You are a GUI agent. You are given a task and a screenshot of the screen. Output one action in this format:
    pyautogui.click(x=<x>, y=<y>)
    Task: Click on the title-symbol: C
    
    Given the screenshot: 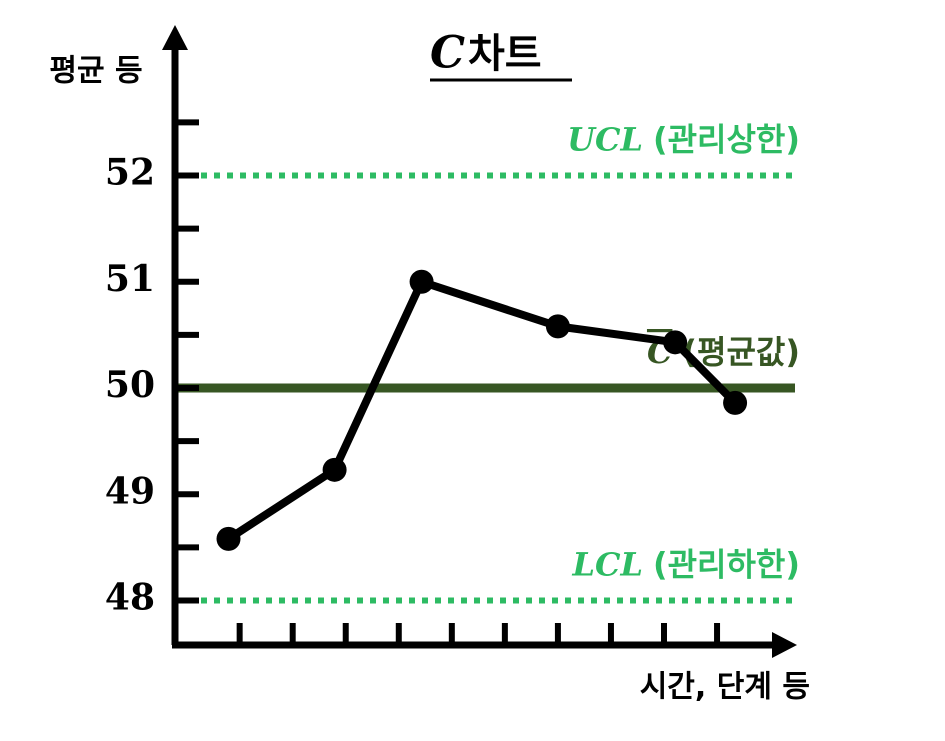 What is the action you would take?
    pyautogui.click(x=447, y=53)
    